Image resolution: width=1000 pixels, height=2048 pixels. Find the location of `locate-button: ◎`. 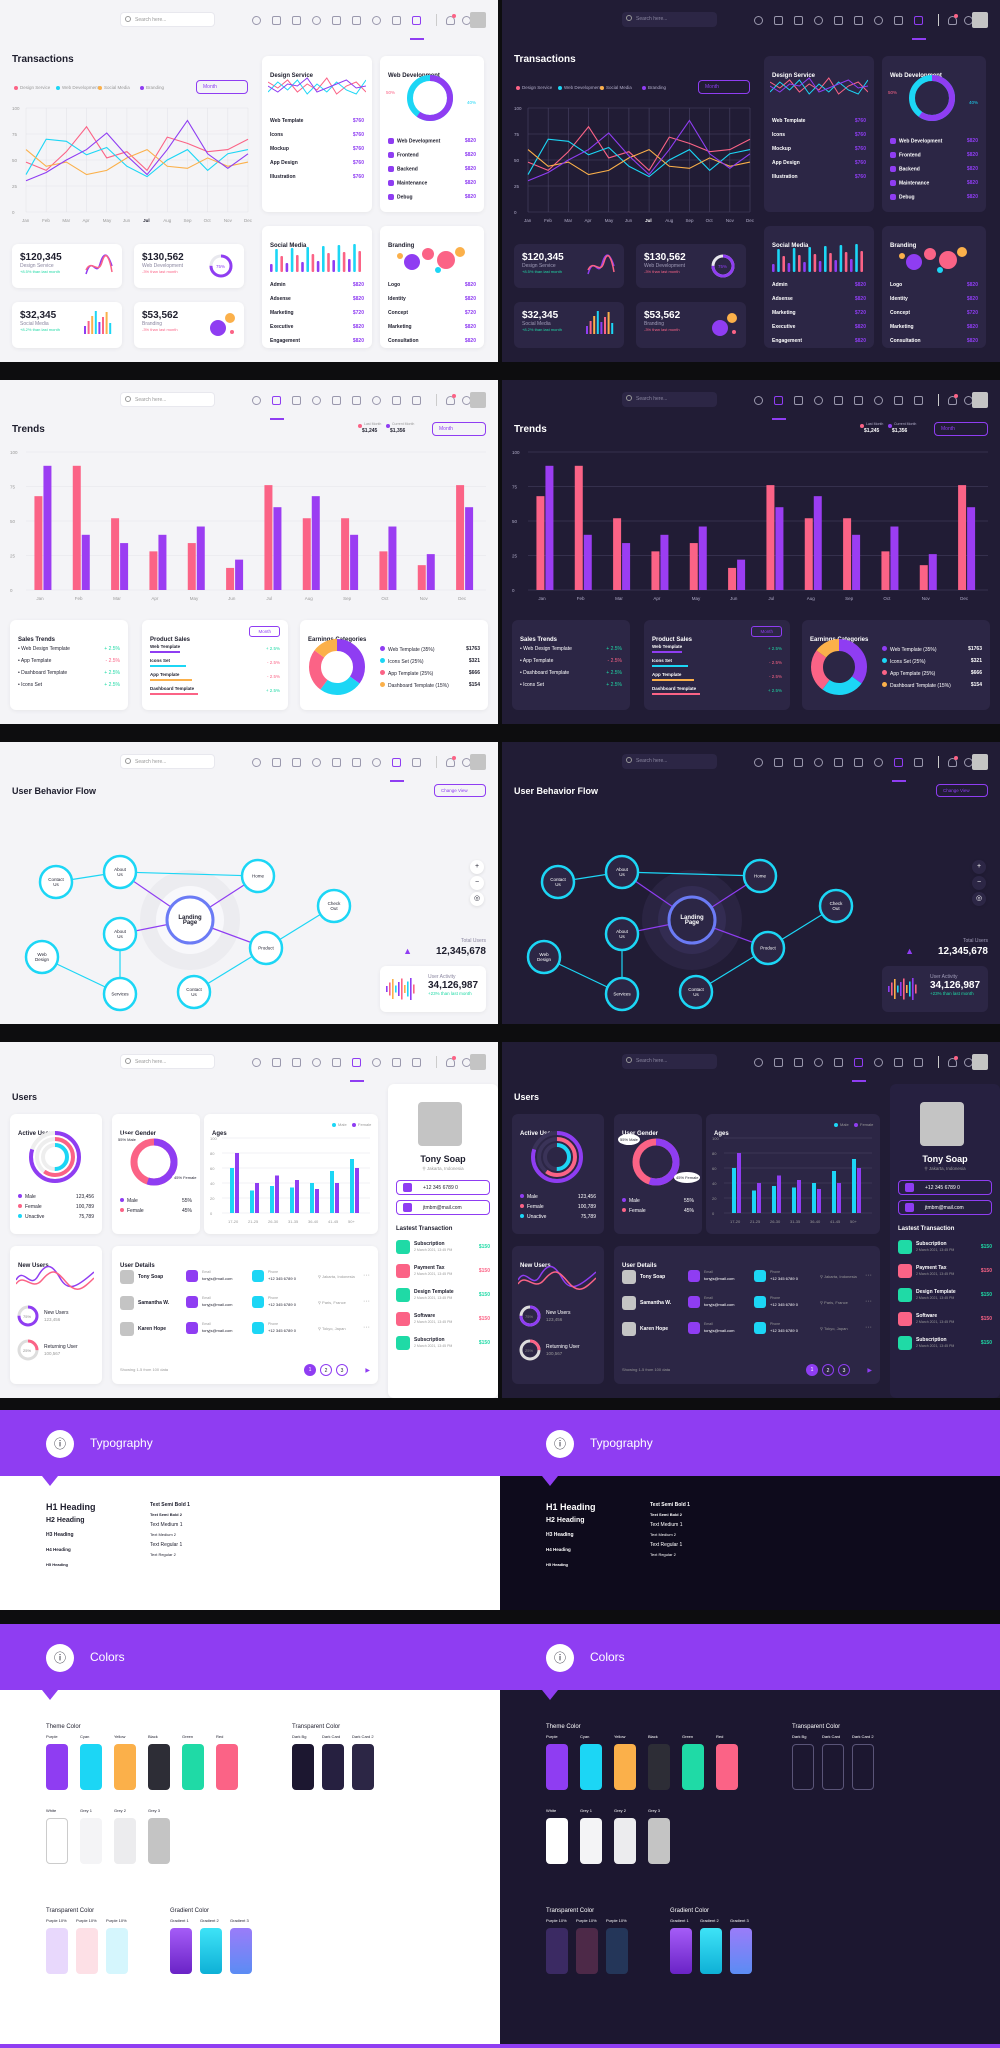

locate-button: ◎ is located at coordinates (979, 899).